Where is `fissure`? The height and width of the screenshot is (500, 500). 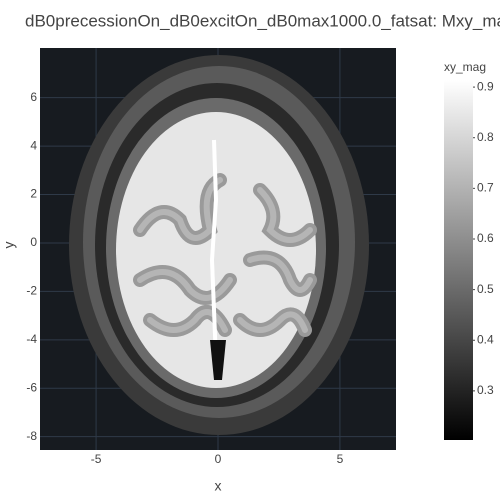 fissure is located at coordinates (218, 360).